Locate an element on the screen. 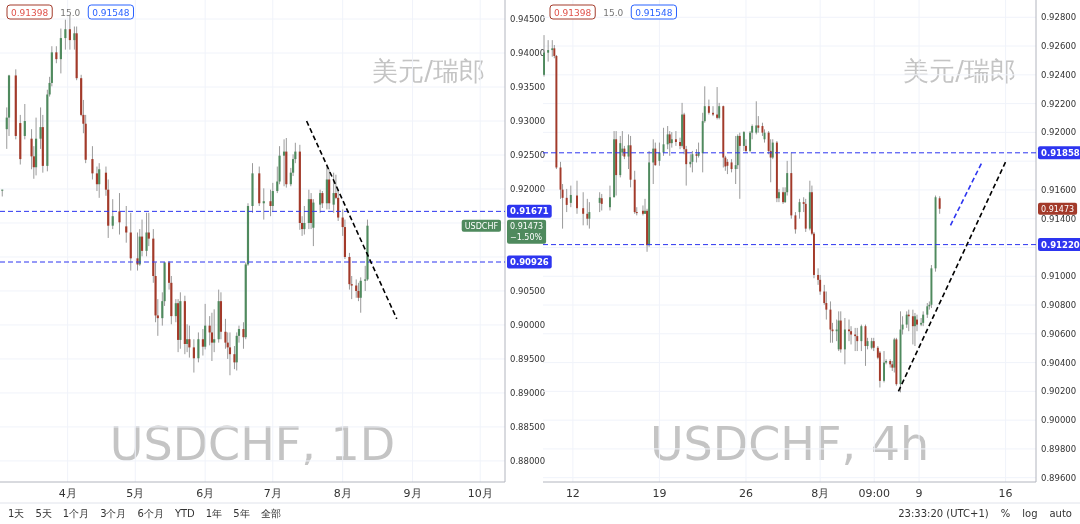 Image resolution: width=1080 pixels, height=524 pixels. y-tick-label: 0.91600 is located at coordinates (1059, 189).